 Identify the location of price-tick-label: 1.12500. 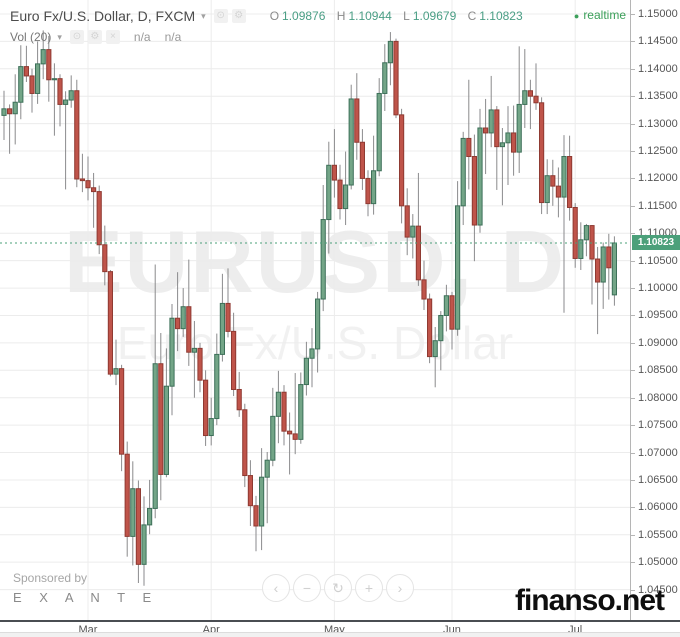
(658, 151).